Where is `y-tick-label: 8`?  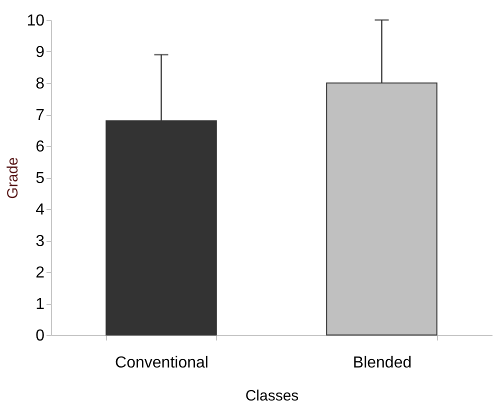
y-tick-label: 8 is located at coordinates (40, 84).